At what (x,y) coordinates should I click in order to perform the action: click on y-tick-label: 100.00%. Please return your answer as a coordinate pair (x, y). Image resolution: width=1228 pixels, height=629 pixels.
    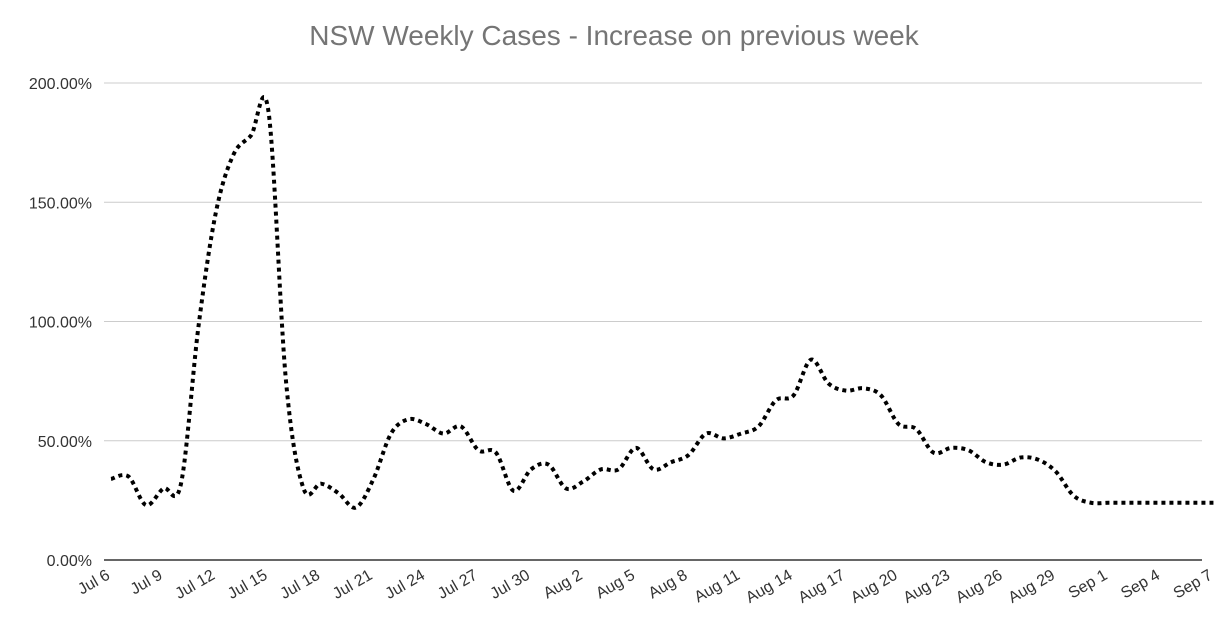
    Looking at the image, I should click on (60, 323).